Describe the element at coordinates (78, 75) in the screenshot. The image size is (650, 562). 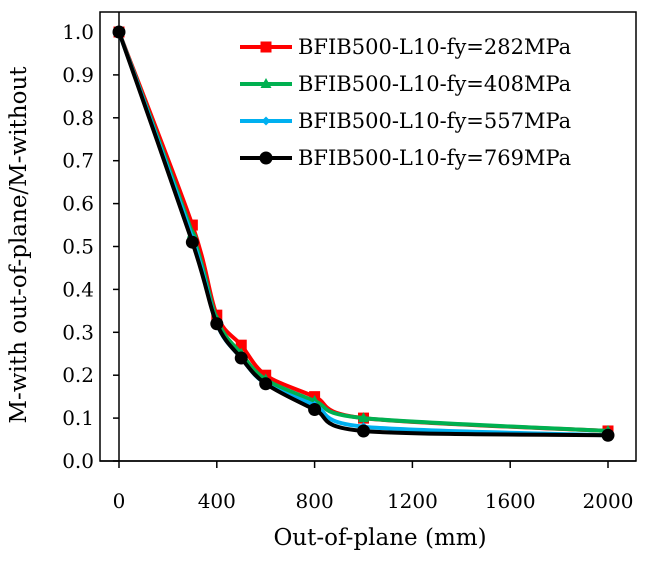
I see `y-tick-label: 0.9` at that location.